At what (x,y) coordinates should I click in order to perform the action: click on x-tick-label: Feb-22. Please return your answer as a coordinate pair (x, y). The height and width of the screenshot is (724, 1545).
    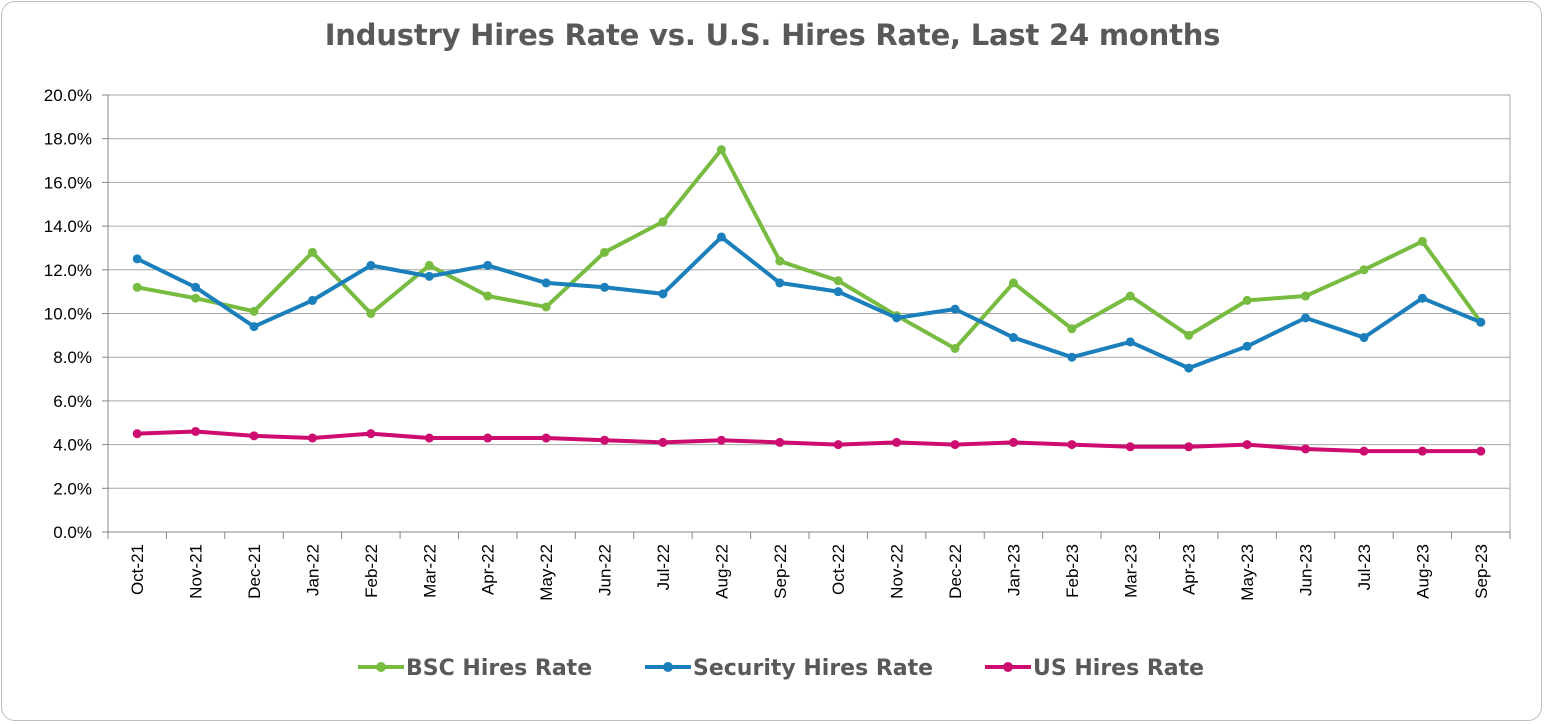
    Looking at the image, I should click on (371, 571).